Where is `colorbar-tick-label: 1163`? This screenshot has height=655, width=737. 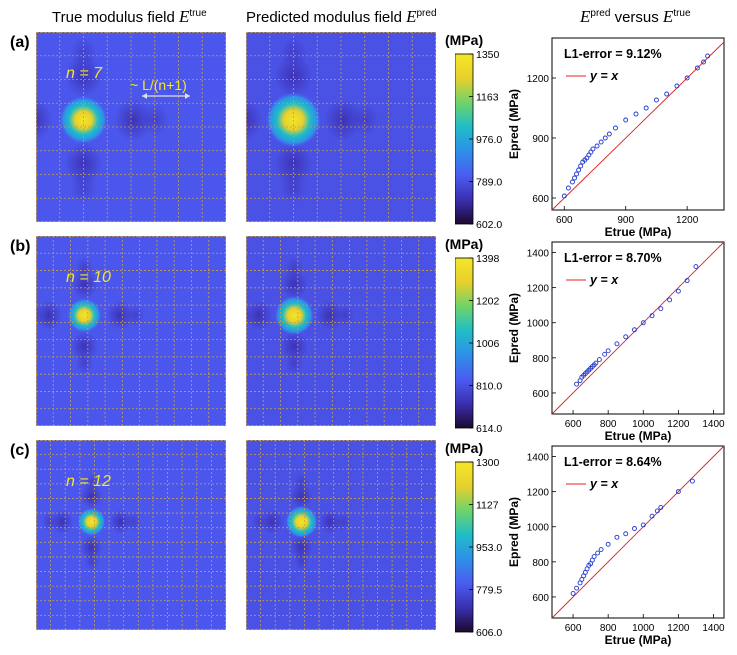 colorbar-tick-label: 1163 is located at coordinates (487, 98).